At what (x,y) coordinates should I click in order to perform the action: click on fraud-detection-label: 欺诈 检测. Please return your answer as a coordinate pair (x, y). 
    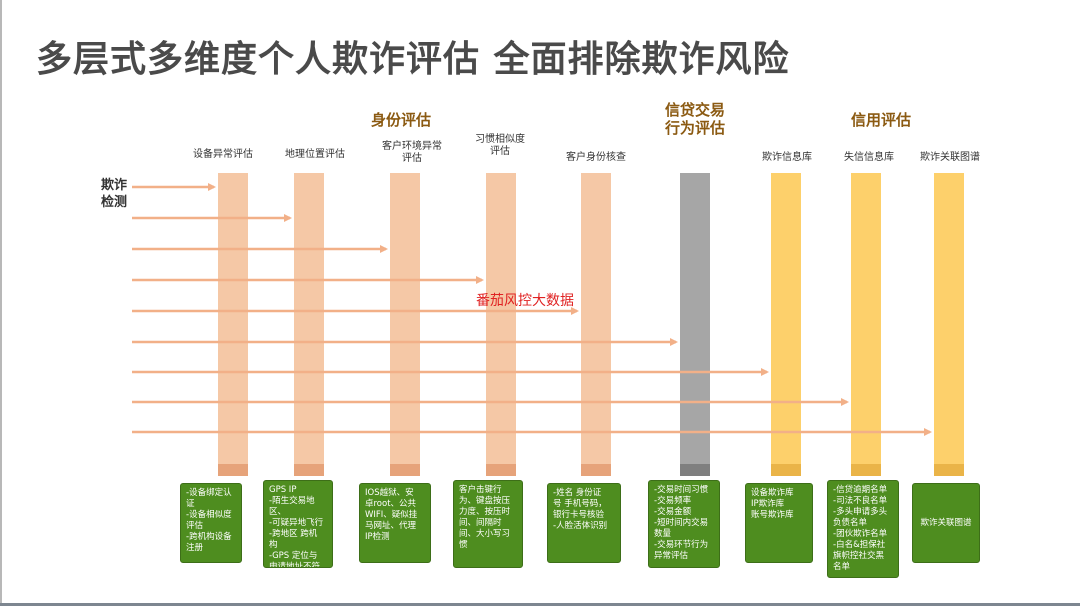
    Looking at the image, I should click on (114, 194).